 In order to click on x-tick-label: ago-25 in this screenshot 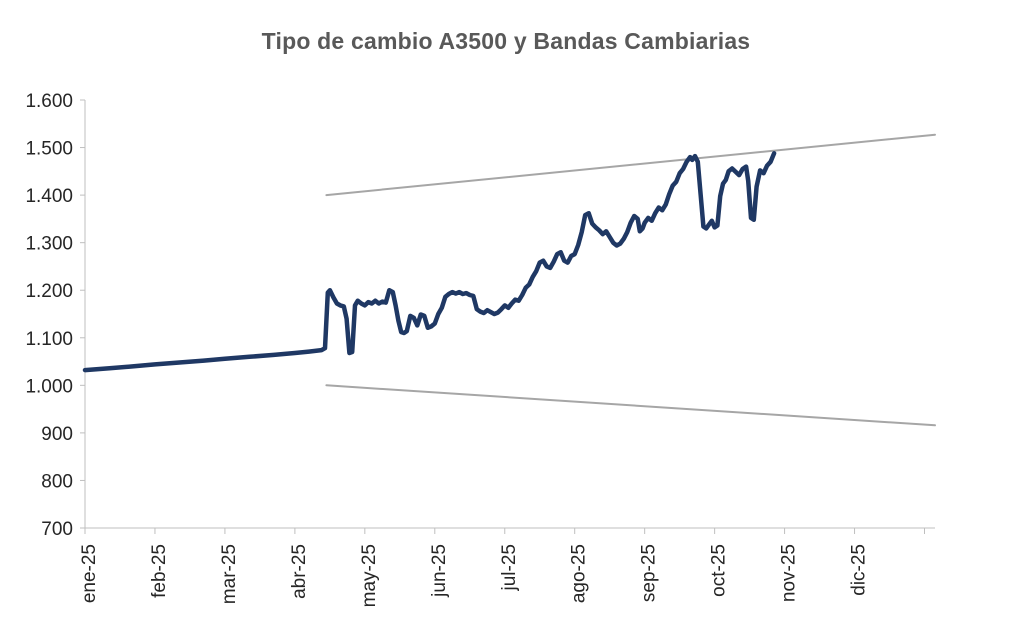, I will do `click(579, 573)`.